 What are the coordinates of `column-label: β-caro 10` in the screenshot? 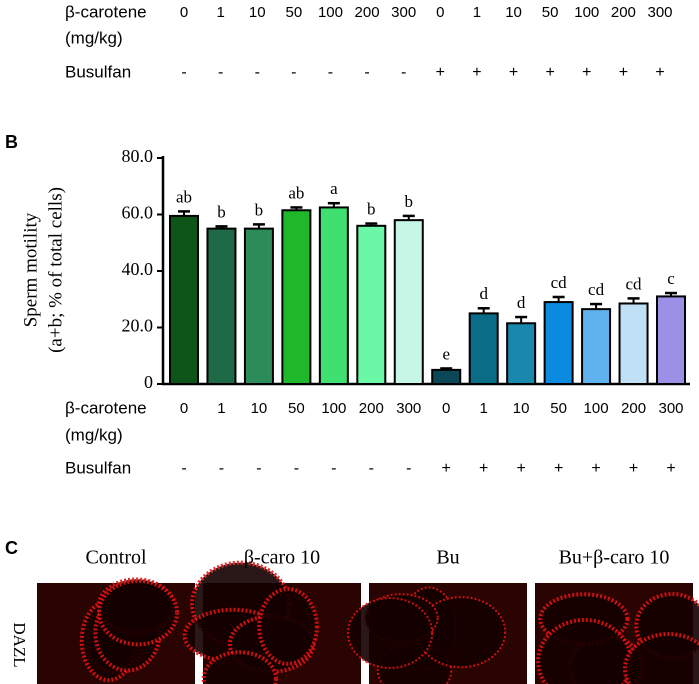 It's located at (282, 558).